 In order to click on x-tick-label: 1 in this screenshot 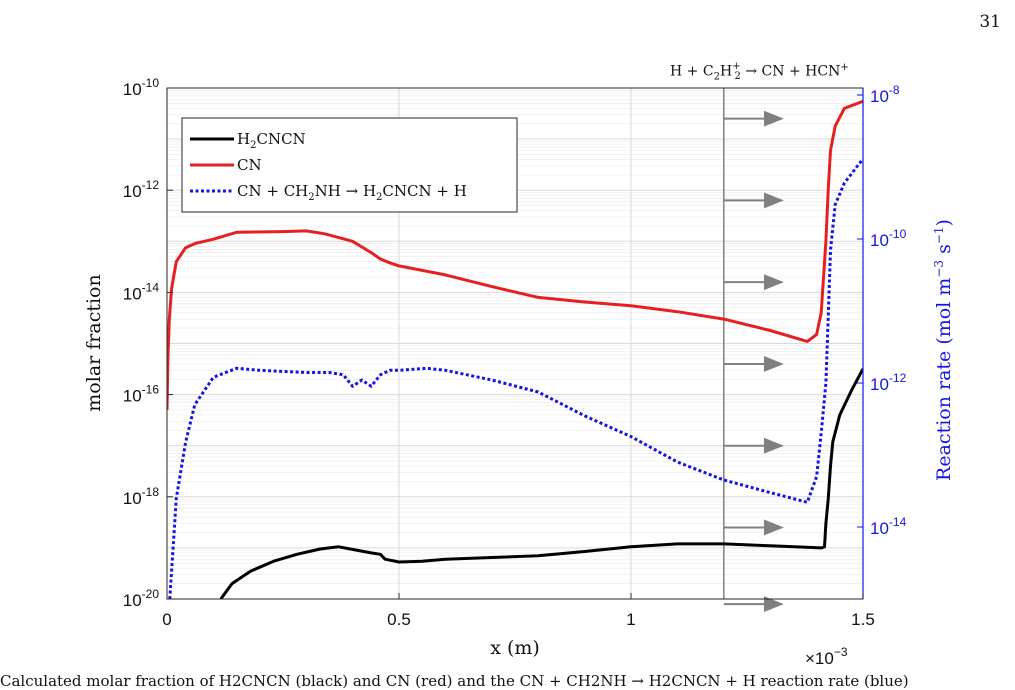, I will do `click(630, 619)`.